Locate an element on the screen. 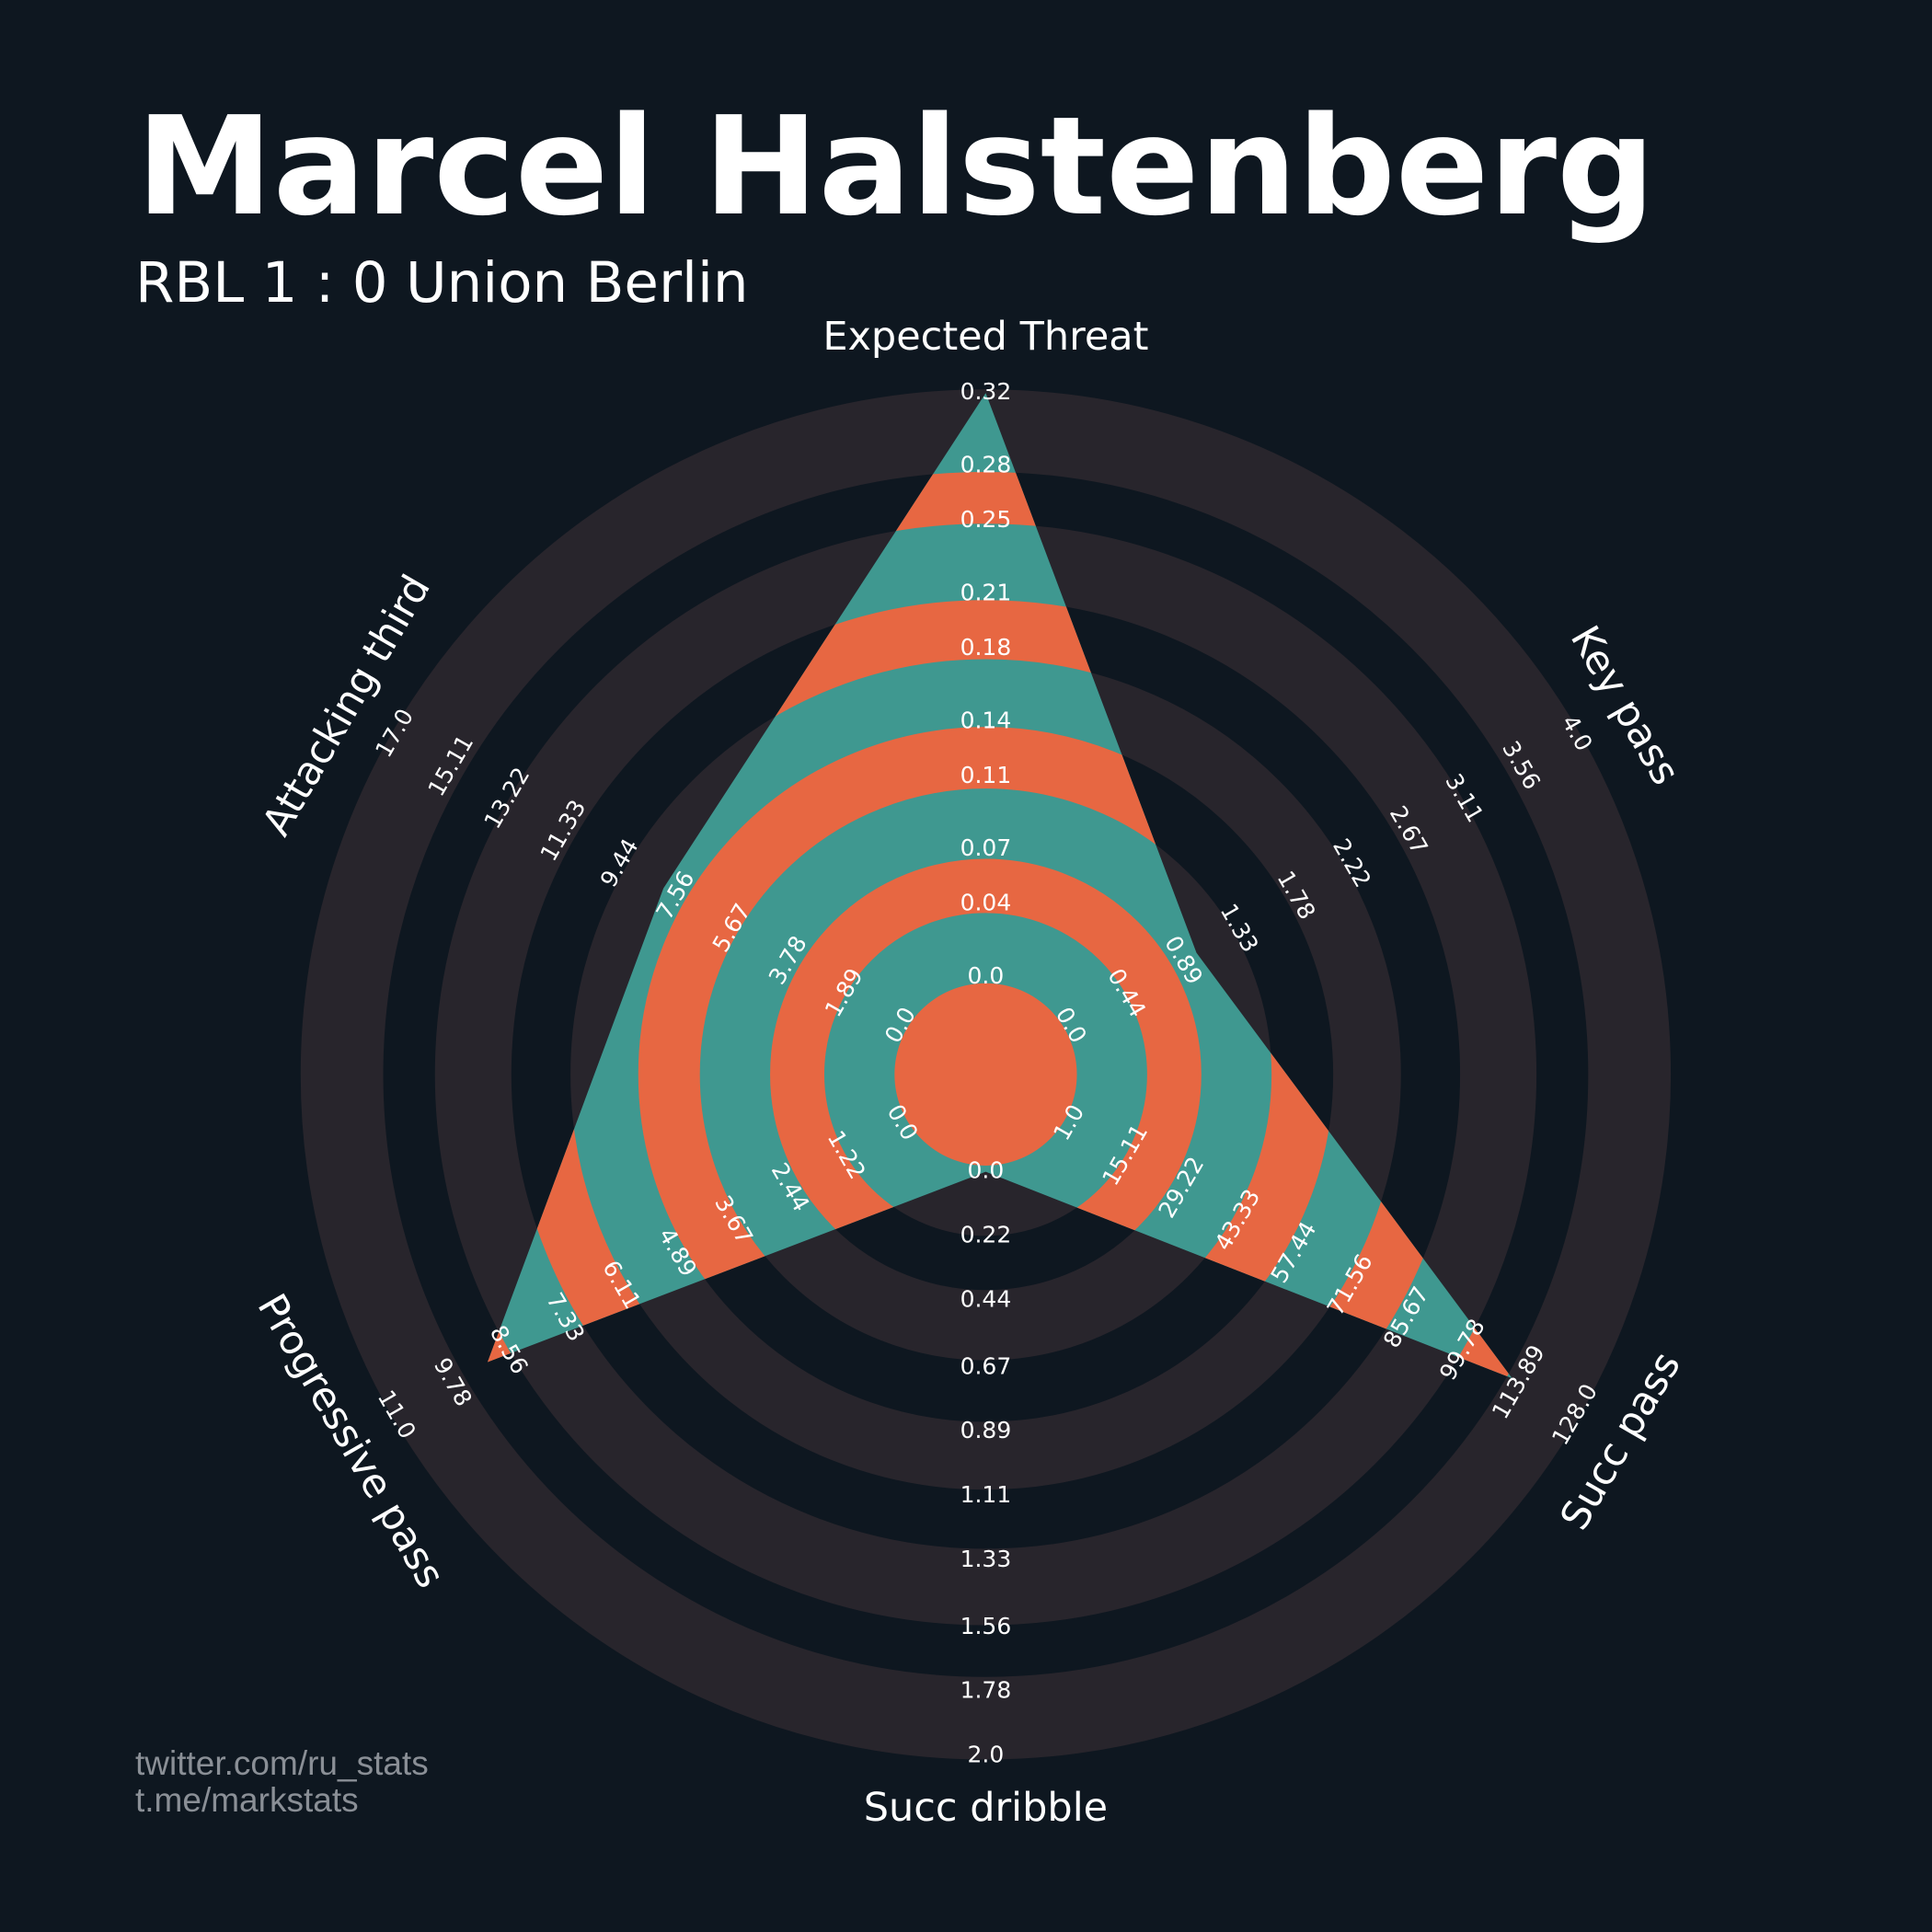 The image size is (1932, 1932). tick-label: 0.32 is located at coordinates (986, 391).